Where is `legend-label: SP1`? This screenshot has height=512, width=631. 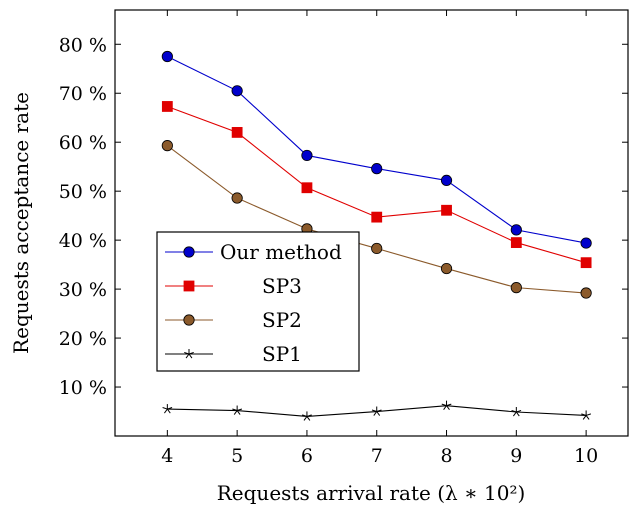
legend-label: SP1 is located at coordinates (282, 354).